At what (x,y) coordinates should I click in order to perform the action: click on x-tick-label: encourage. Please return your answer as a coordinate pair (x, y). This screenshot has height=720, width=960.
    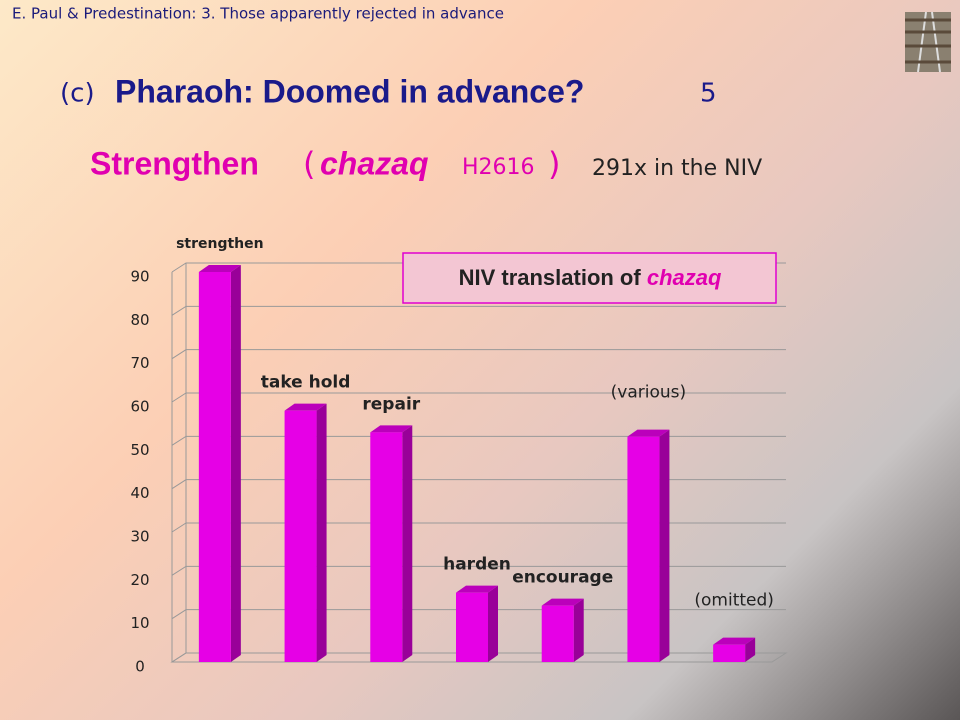
    Looking at the image, I should click on (562, 578).